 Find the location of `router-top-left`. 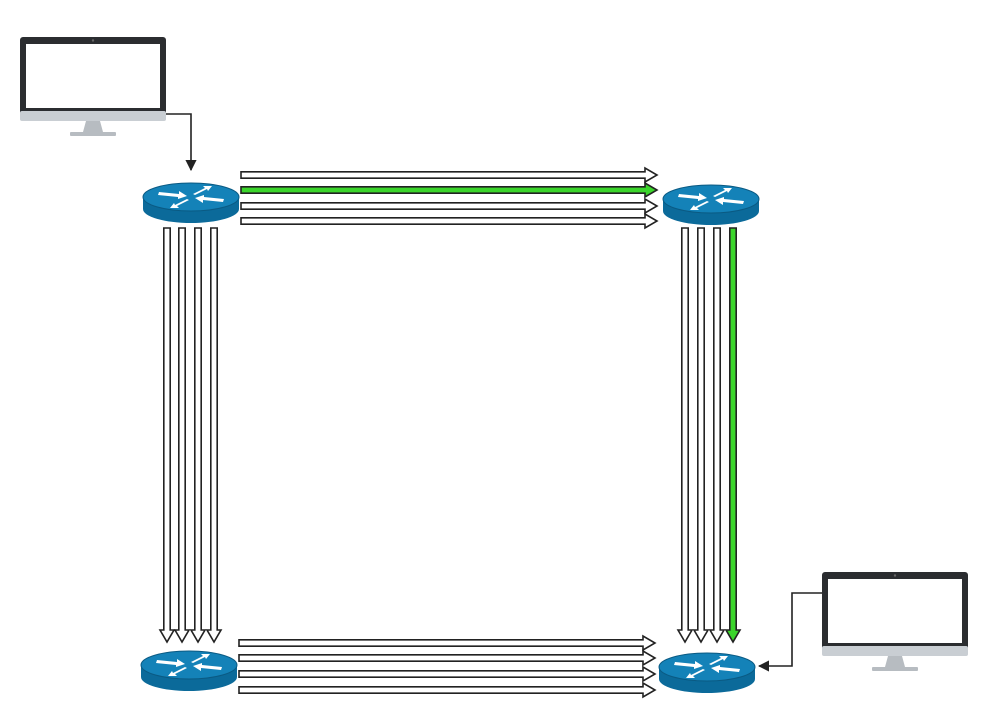

router-top-left is located at coordinates (191, 202).